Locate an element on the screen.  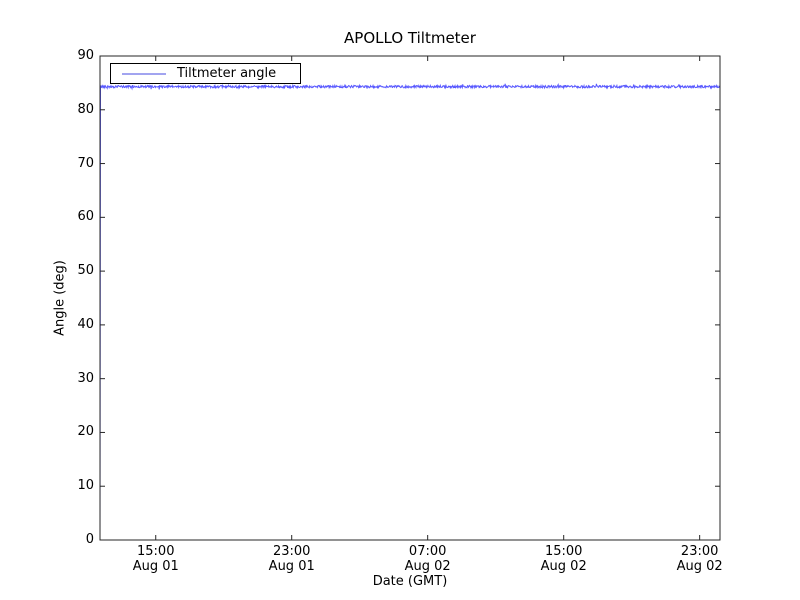
y-tick-label: 80 is located at coordinates (85, 109).